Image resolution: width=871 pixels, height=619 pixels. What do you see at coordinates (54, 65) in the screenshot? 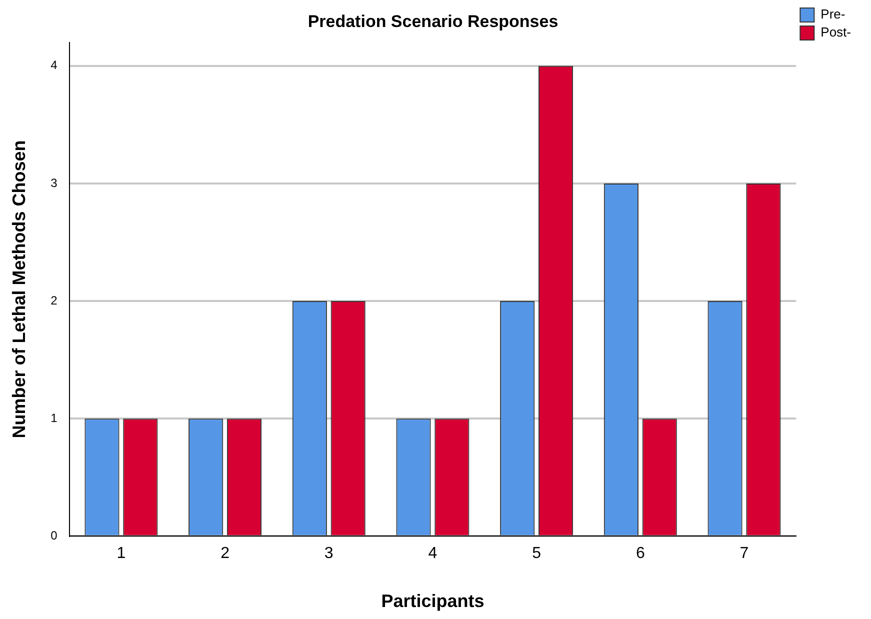
I see `y-tick-label: 4` at bounding box center [54, 65].